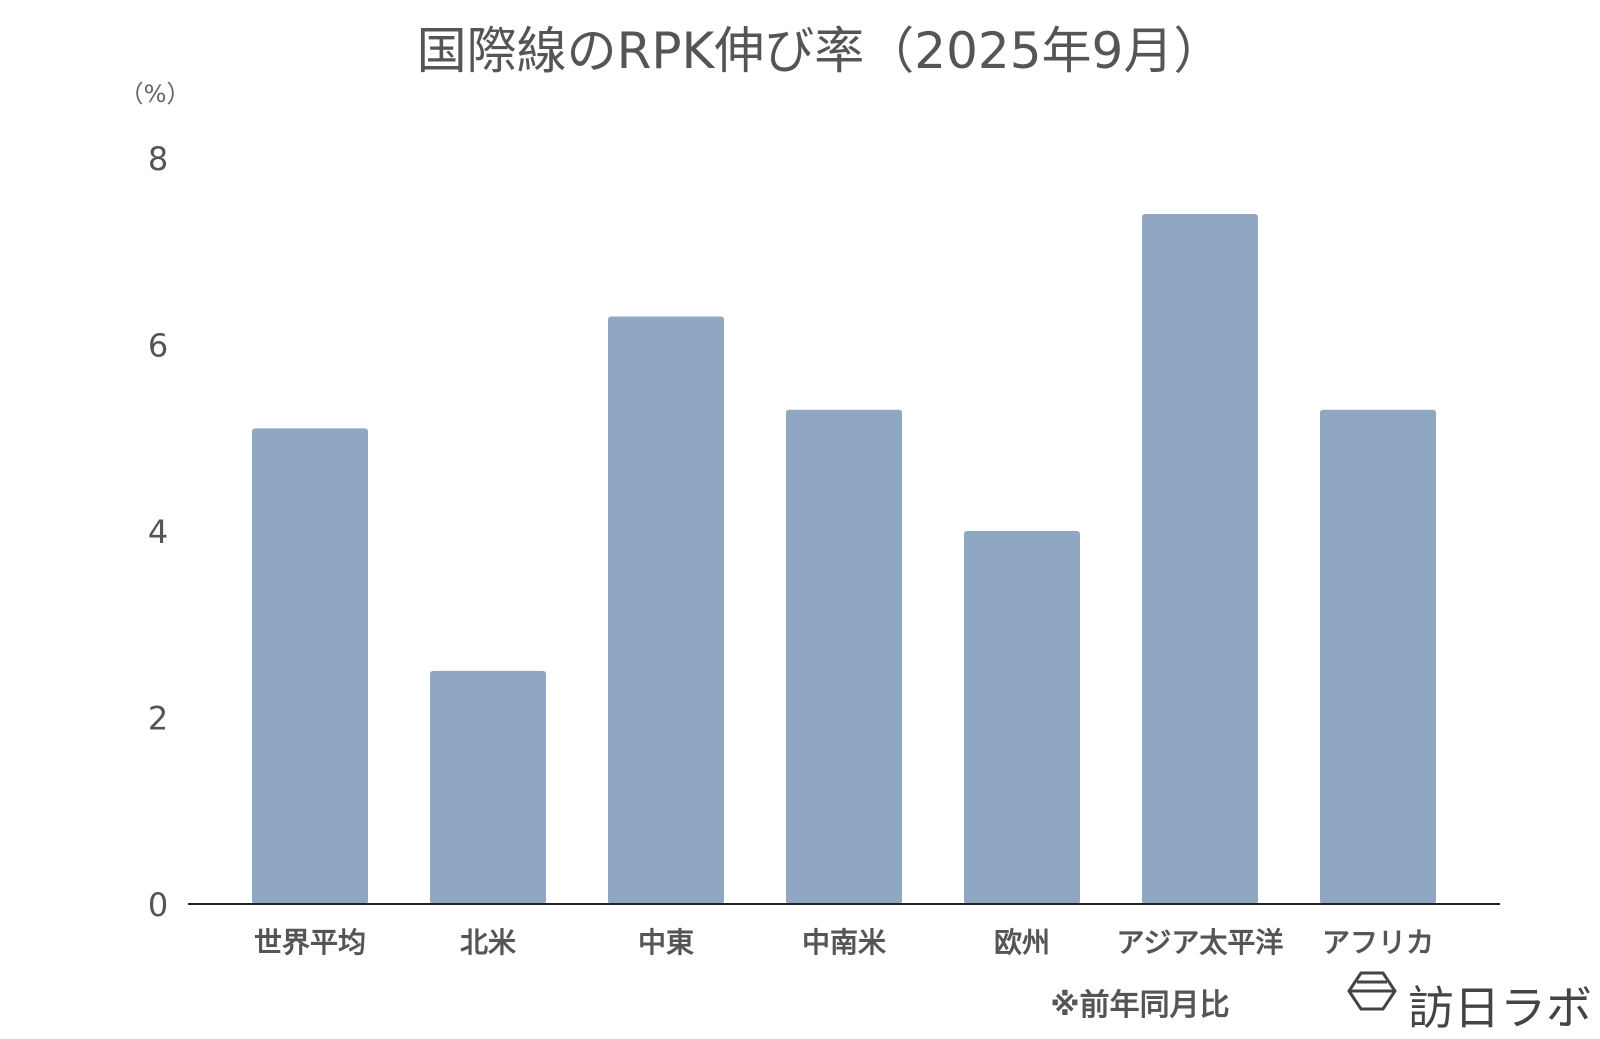 The width and height of the screenshot is (1600, 1039). What do you see at coordinates (1200, 942) in the screenshot?
I see `x-tick-label: アジア太平洋` at bounding box center [1200, 942].